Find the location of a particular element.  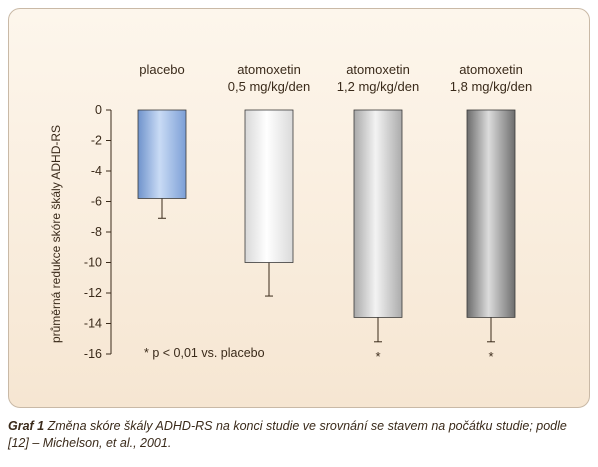

y-axis-label: průměrná redukce skóre škály ADHD-RS is located at coordinates (56, 234).